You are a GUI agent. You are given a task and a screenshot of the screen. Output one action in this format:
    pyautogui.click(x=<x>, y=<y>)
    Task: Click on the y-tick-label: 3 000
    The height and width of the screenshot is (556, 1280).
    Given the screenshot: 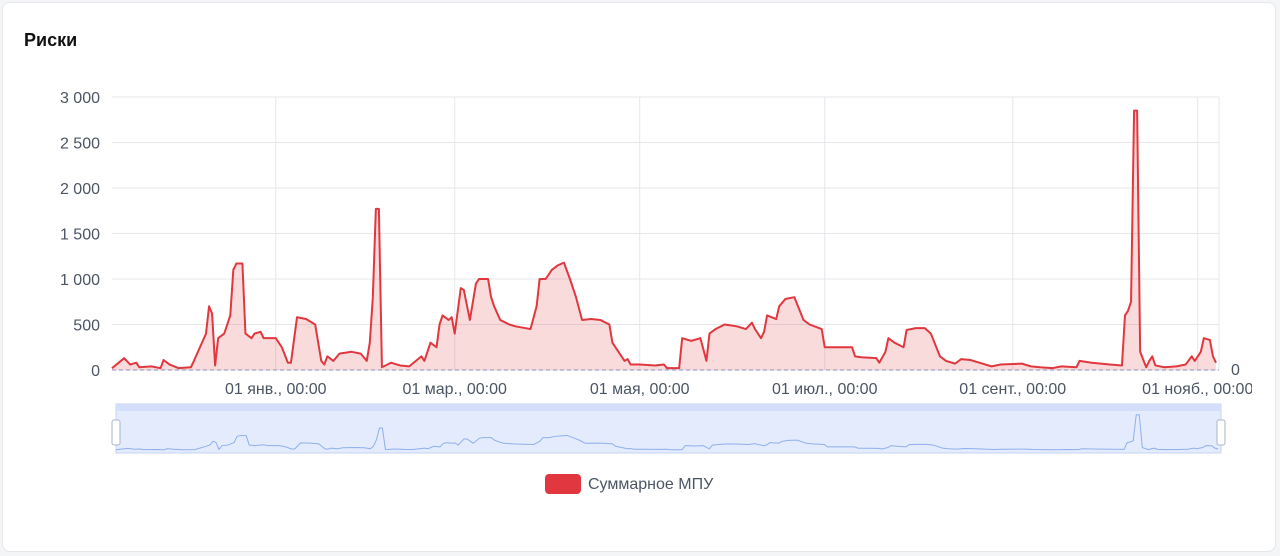 What is the action you would take?
    pyautogui.click(x=80, y=98)
    